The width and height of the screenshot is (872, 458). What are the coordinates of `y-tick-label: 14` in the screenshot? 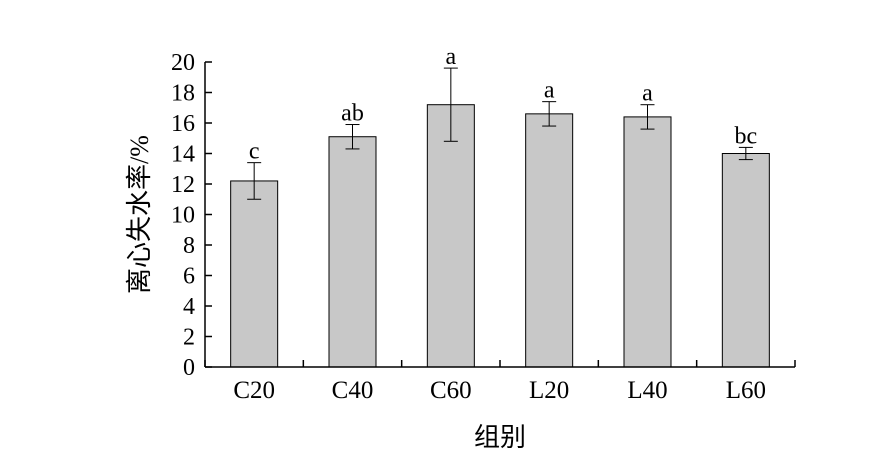 It's located at (183, 155).